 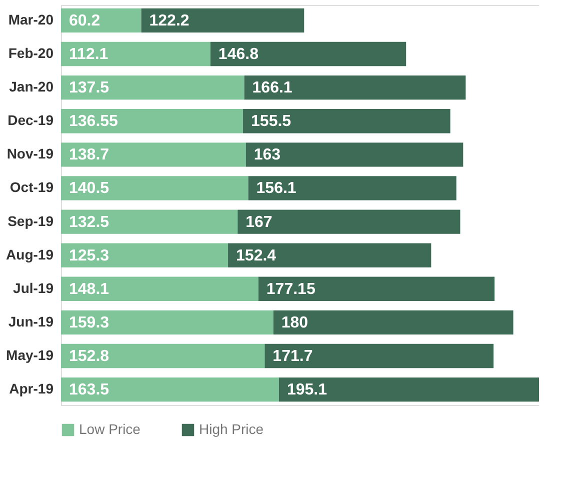 I want to click on y-tick-label: Nov-19, so click(x=30, y=154).